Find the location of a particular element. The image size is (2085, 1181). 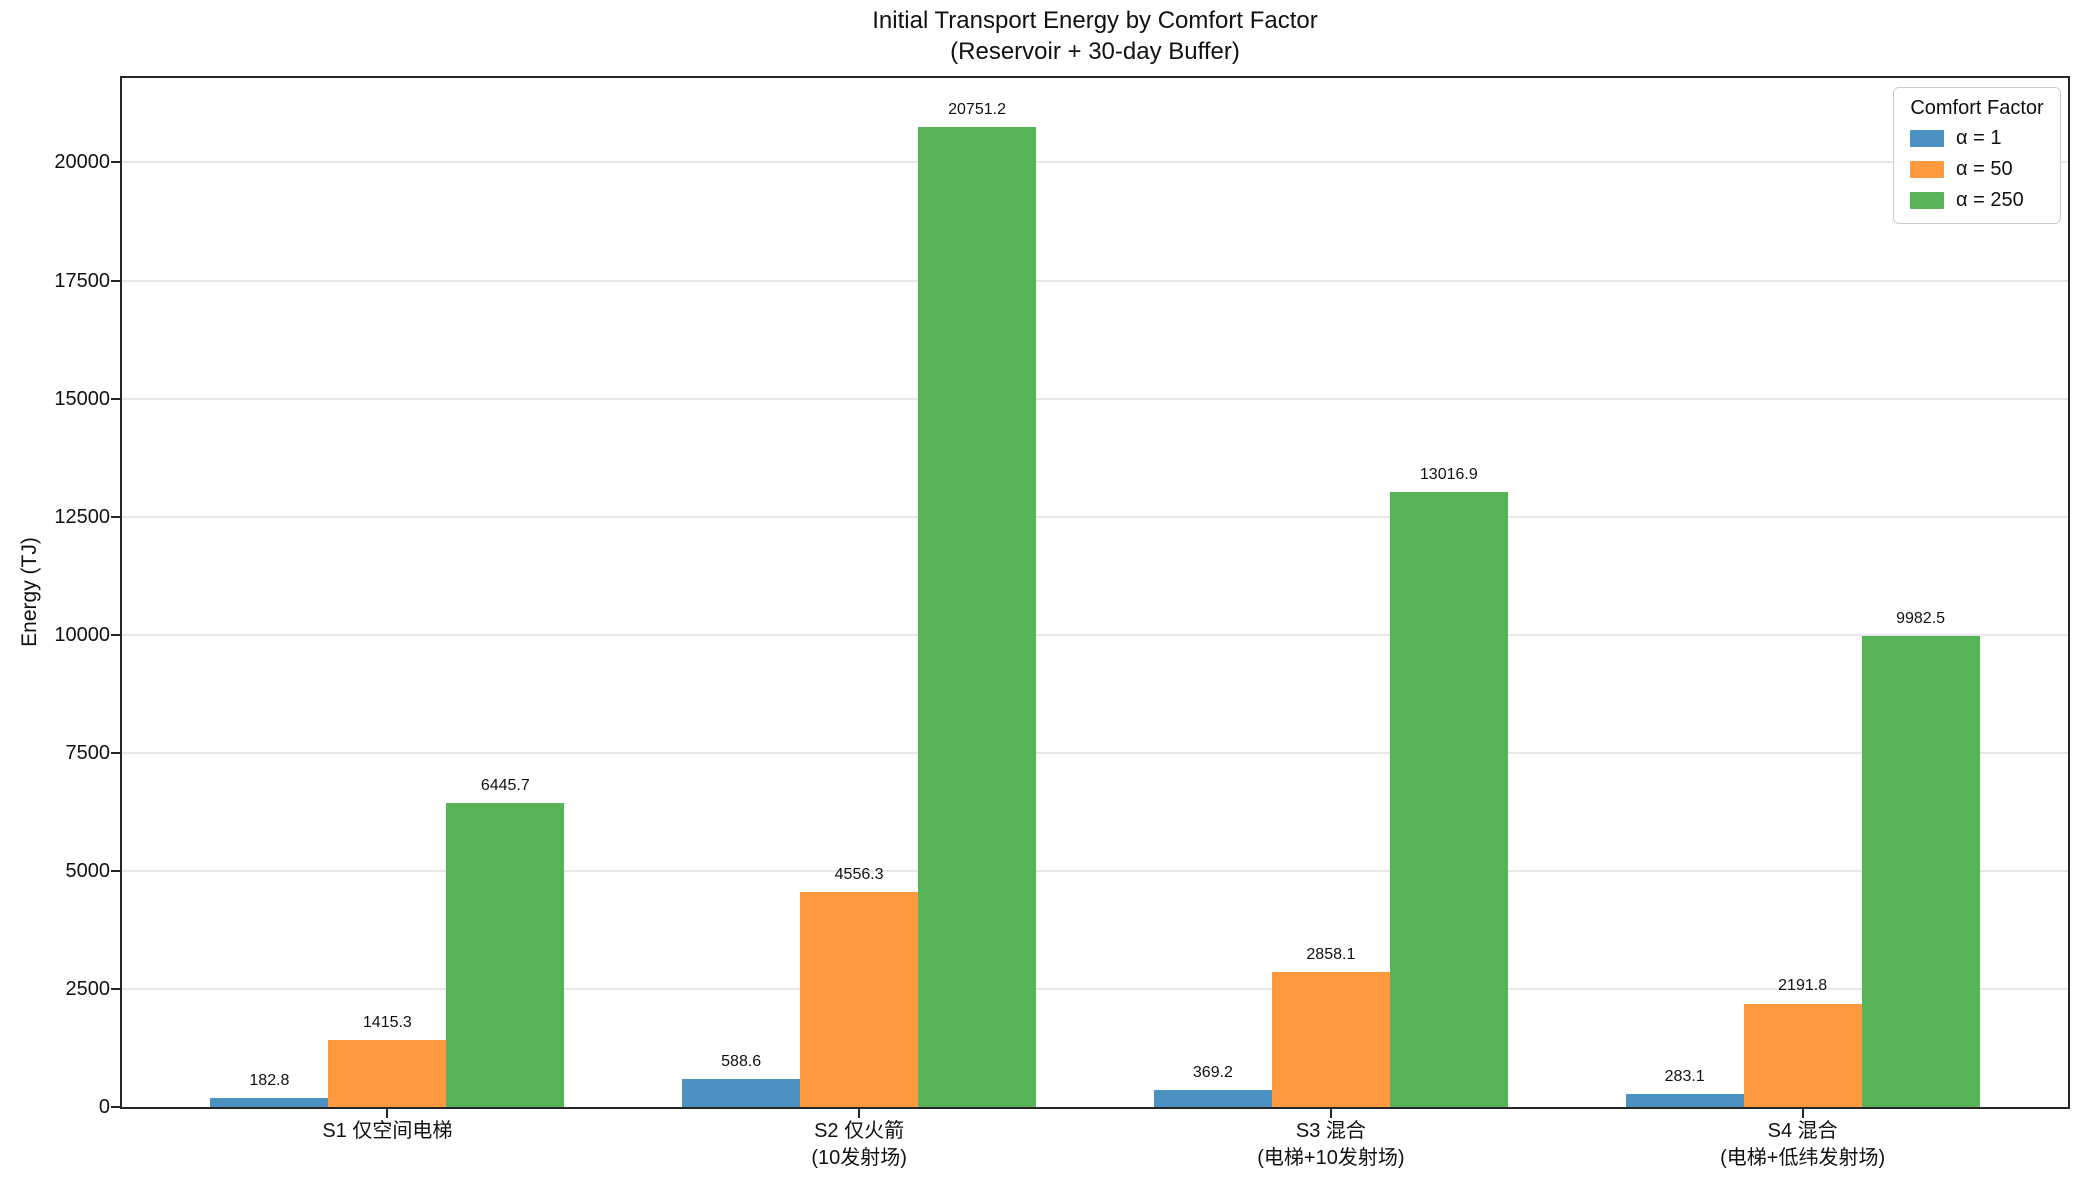

legend-item-2: α = 50 is located at coordinates (1980, 169).